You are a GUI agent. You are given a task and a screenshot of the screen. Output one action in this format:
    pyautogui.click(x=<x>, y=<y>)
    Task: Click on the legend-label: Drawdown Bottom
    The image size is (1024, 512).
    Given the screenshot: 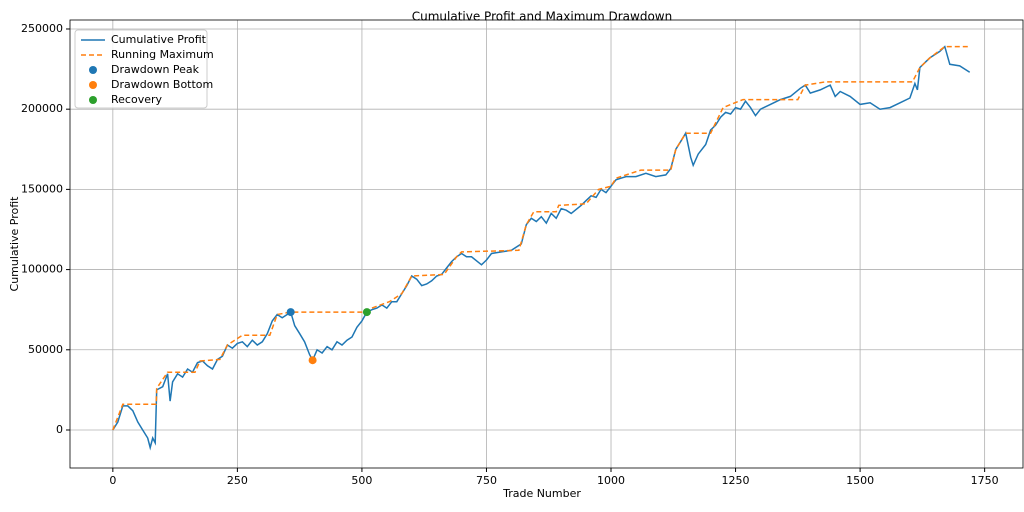 What is the action you would take?
    pyautogui.click(x=162, y=84)
    